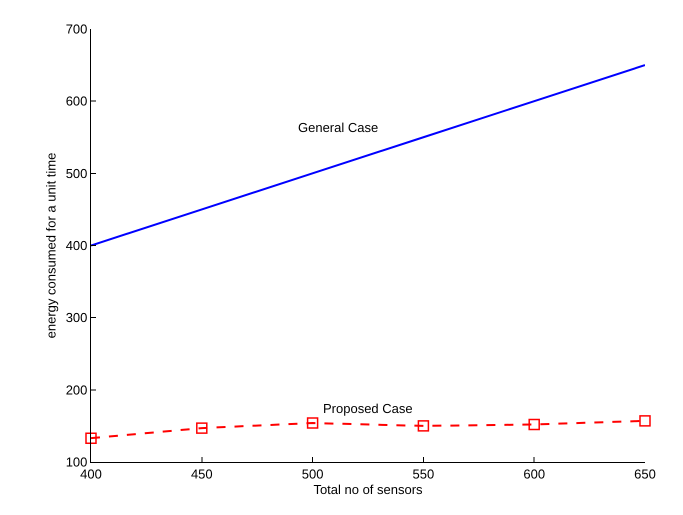  Describe the element at coordinates (534, 474) in the screenshot. I see `x-tick-label: 600` at that location.